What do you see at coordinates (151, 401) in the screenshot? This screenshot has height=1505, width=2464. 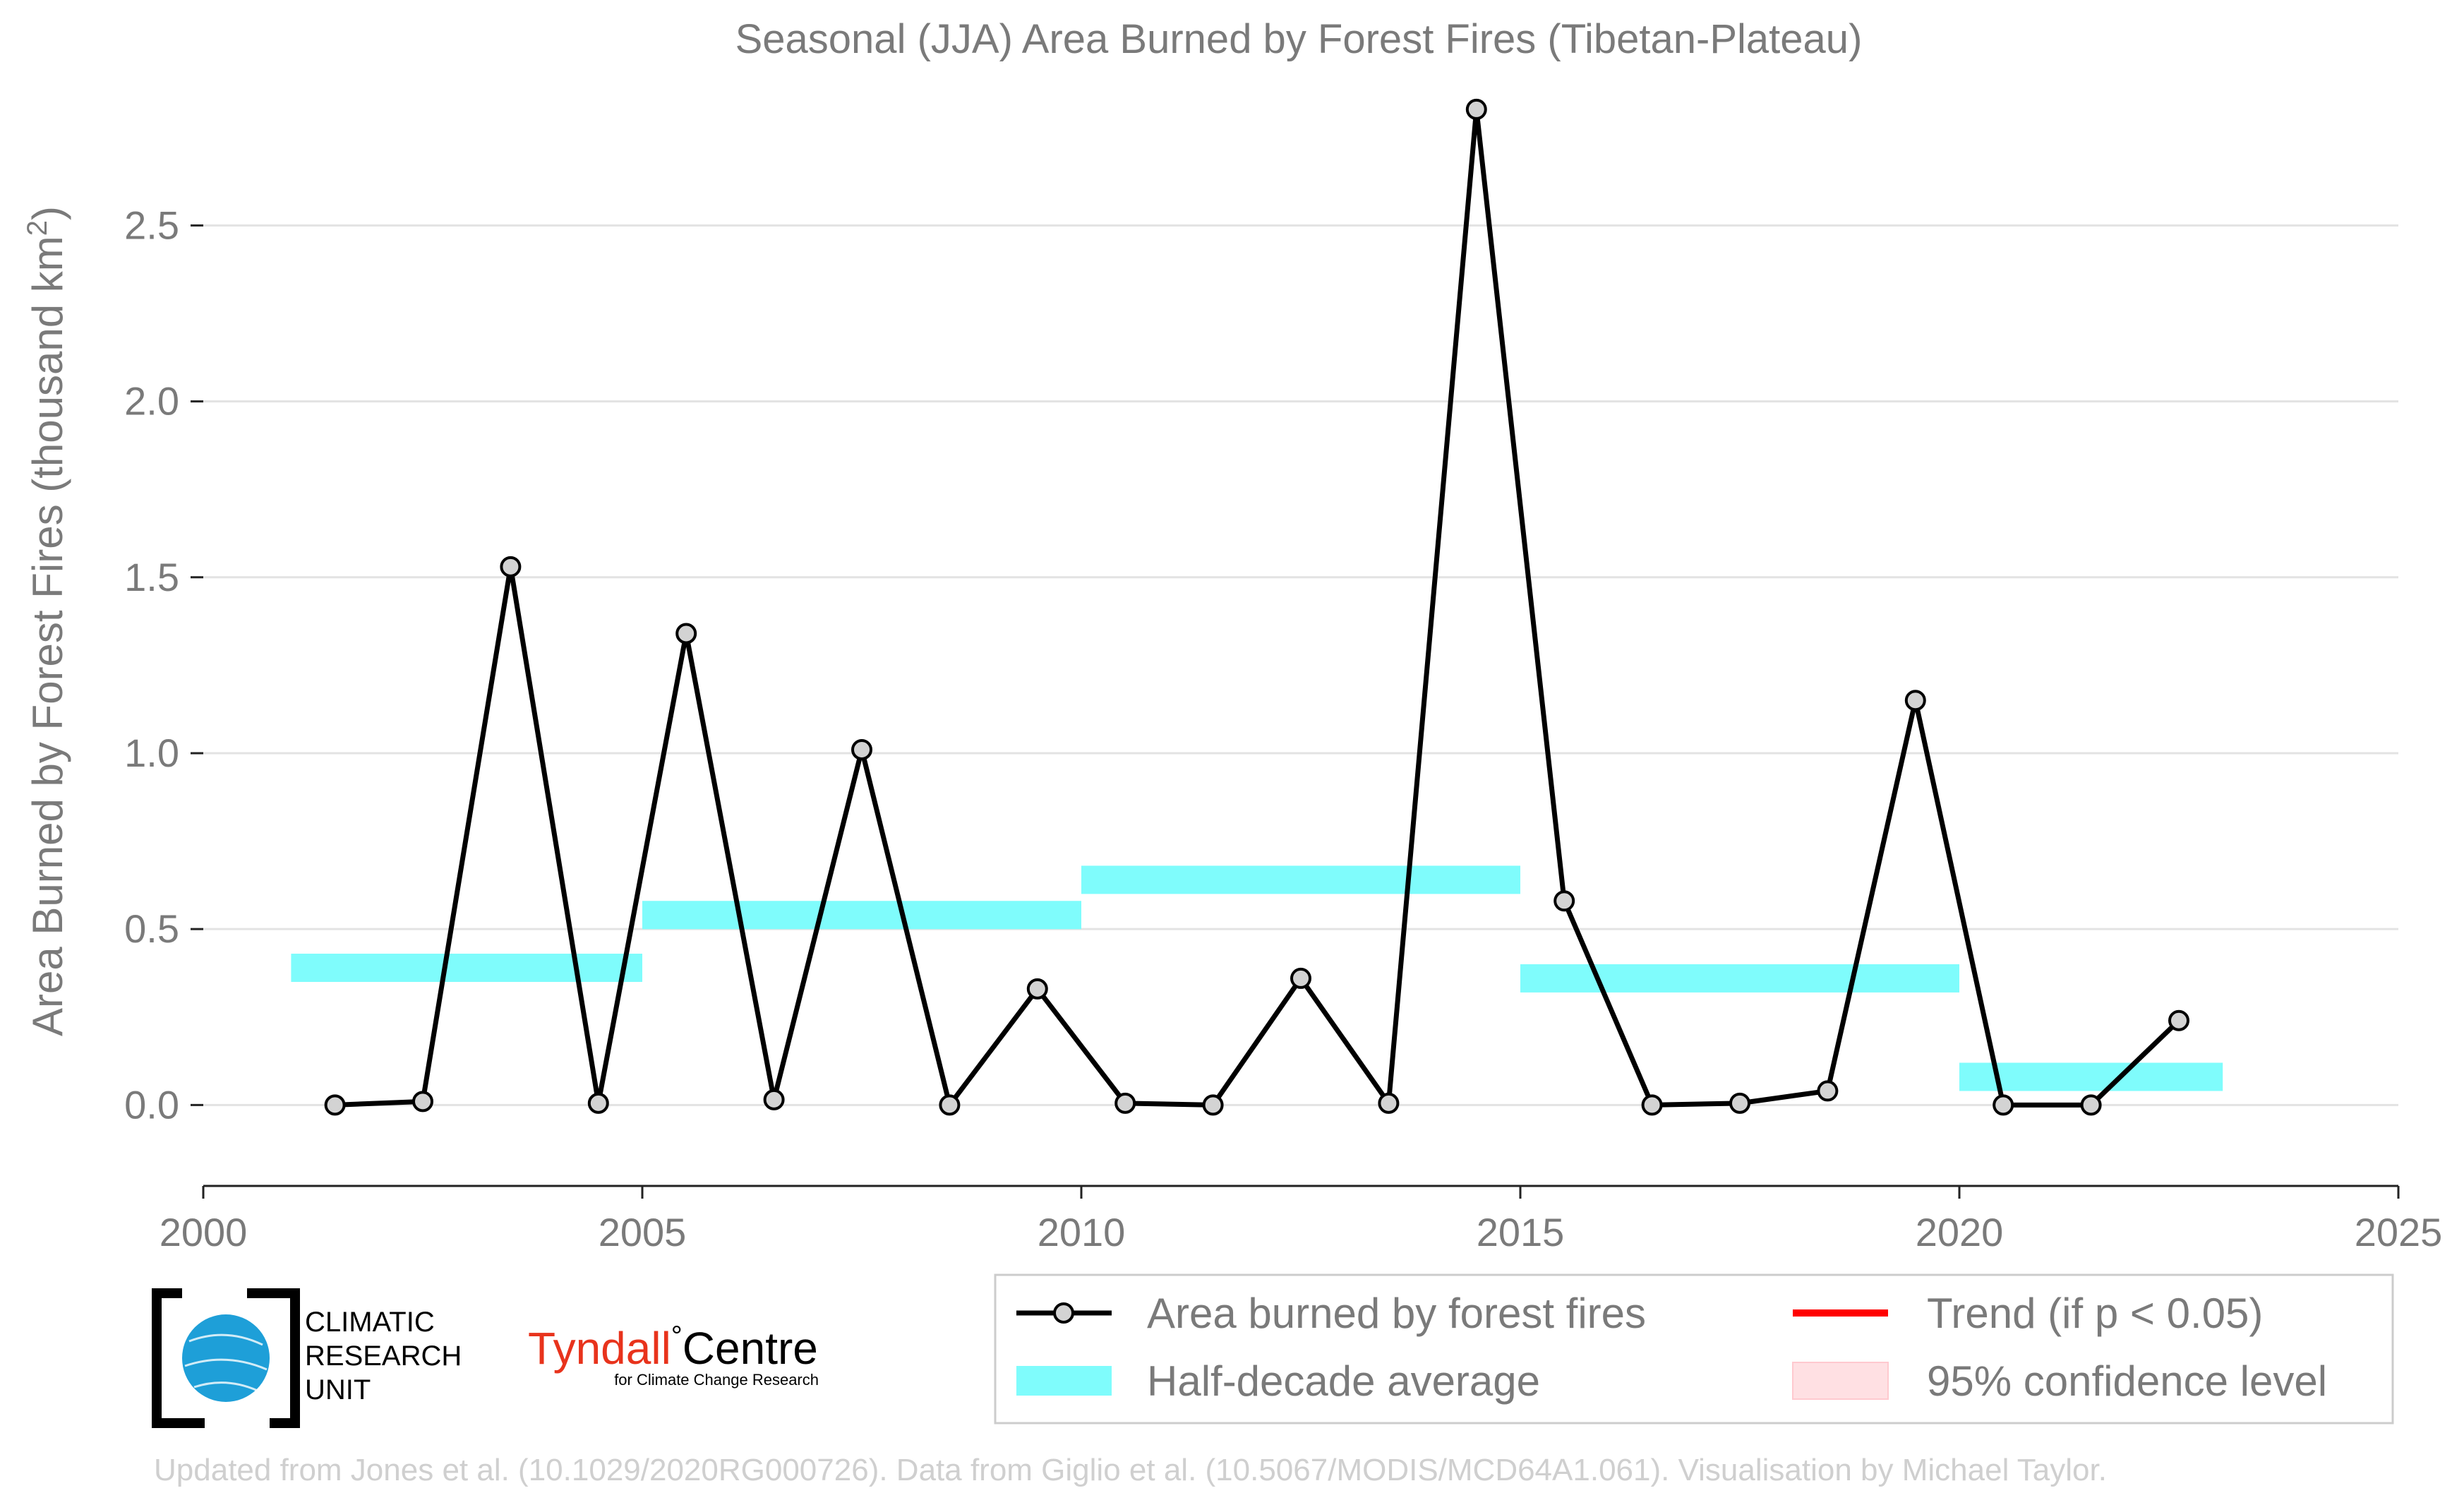 I see `y-tick-label: 2.0` at bounding box center [151, 401].